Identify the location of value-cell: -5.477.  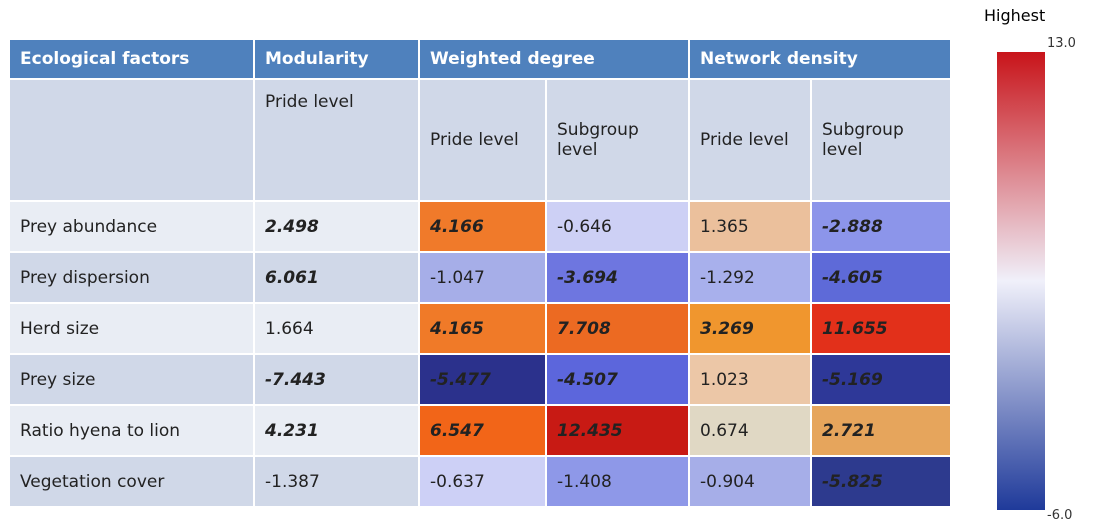
(482, 379).